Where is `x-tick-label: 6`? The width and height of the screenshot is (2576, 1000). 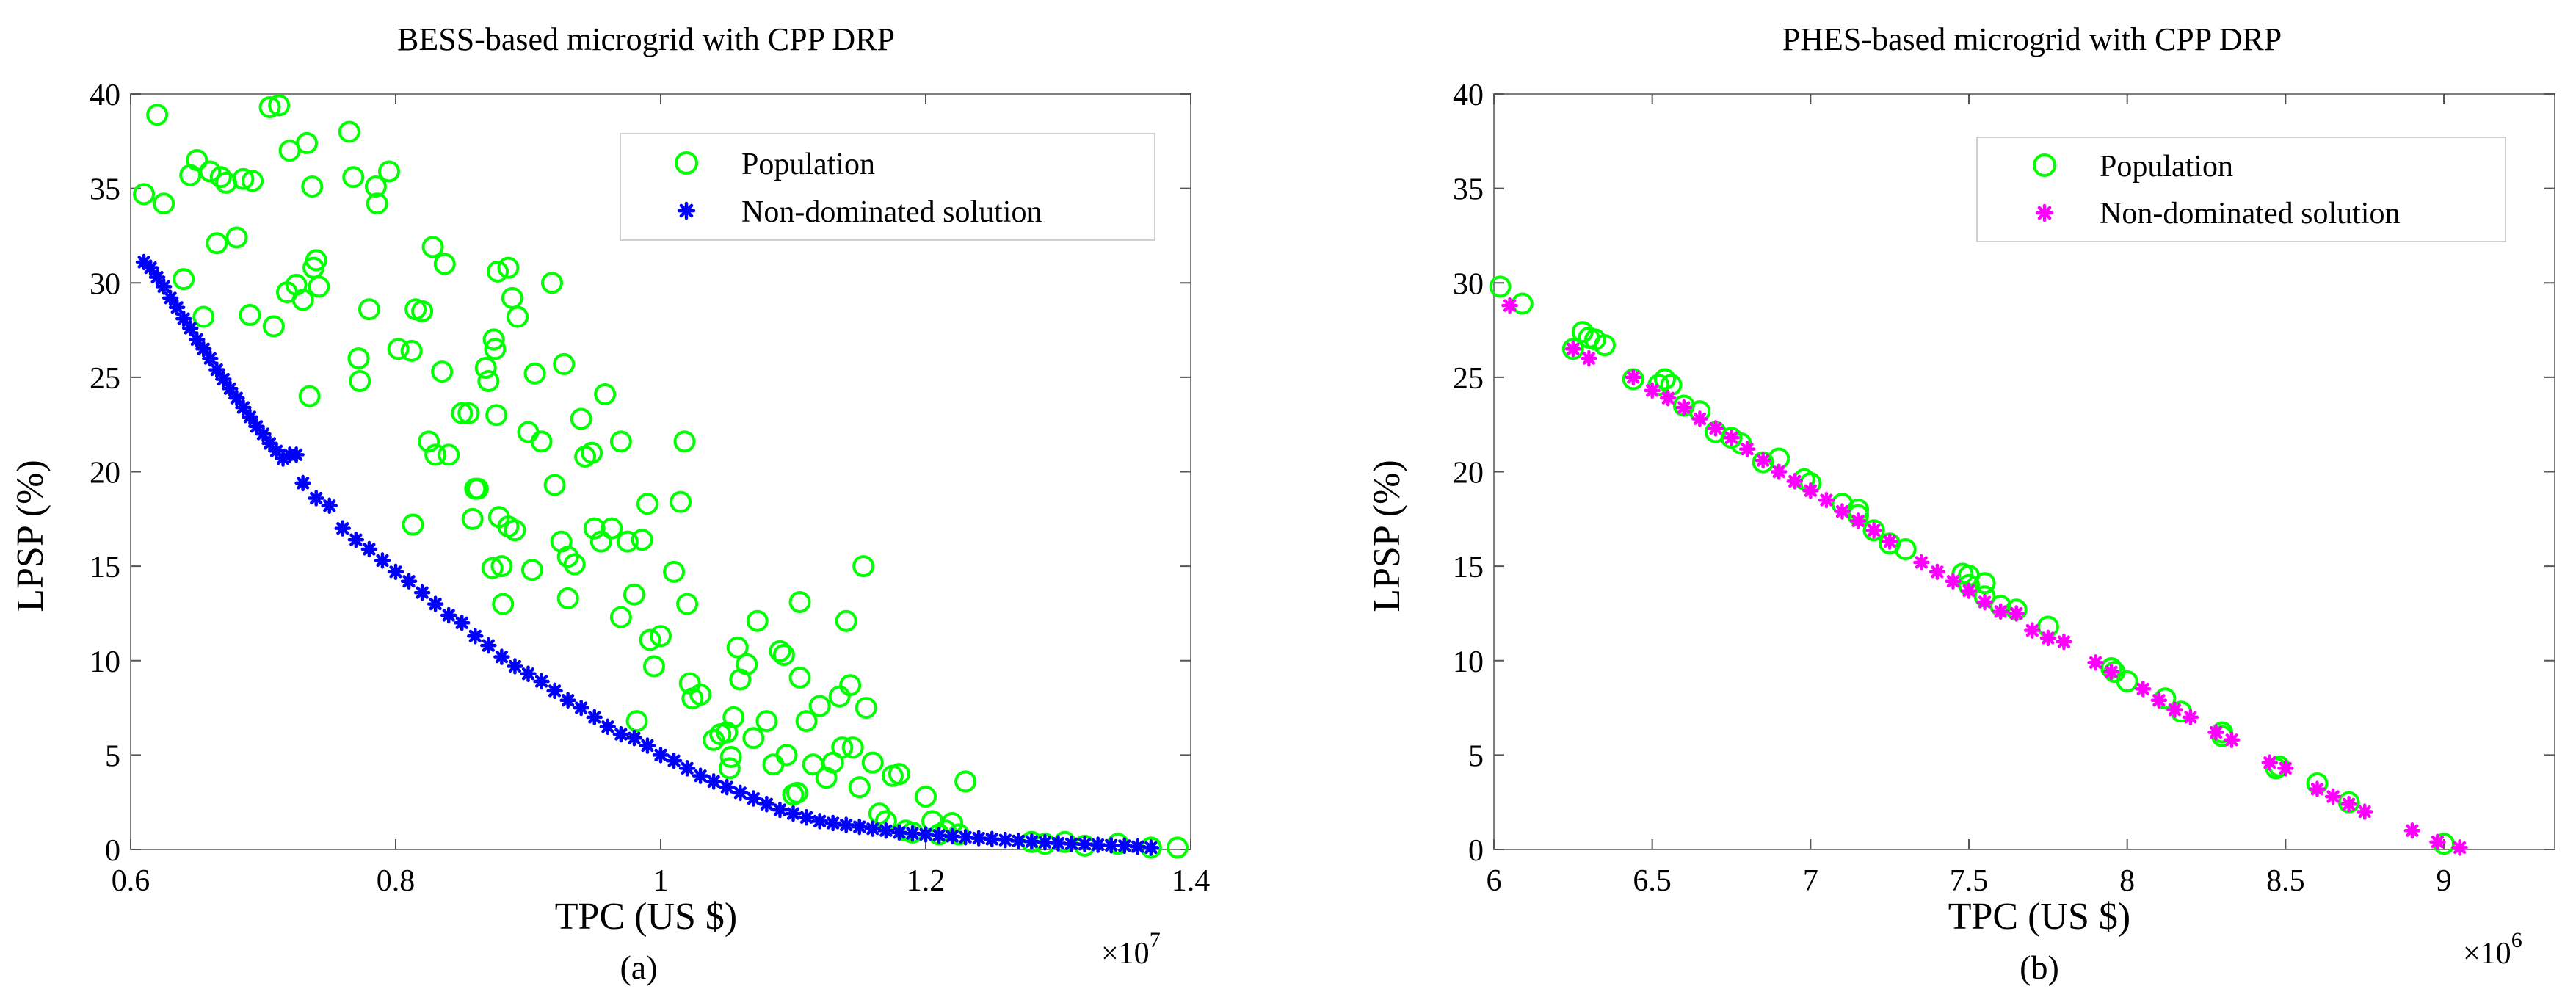 x-tick-label: 6 is located at coordinates (1495, 881).